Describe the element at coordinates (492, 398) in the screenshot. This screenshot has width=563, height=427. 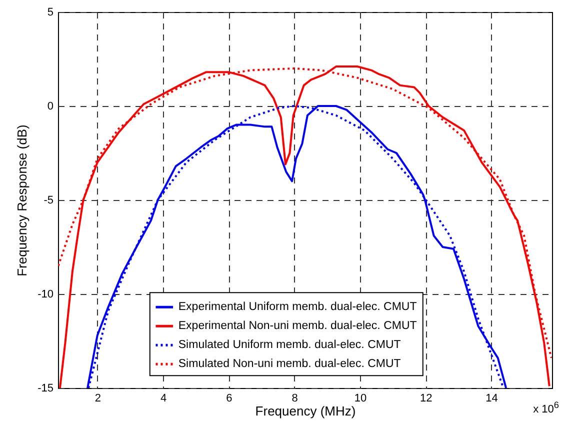
I see `x-tick-label: 14` at that location.